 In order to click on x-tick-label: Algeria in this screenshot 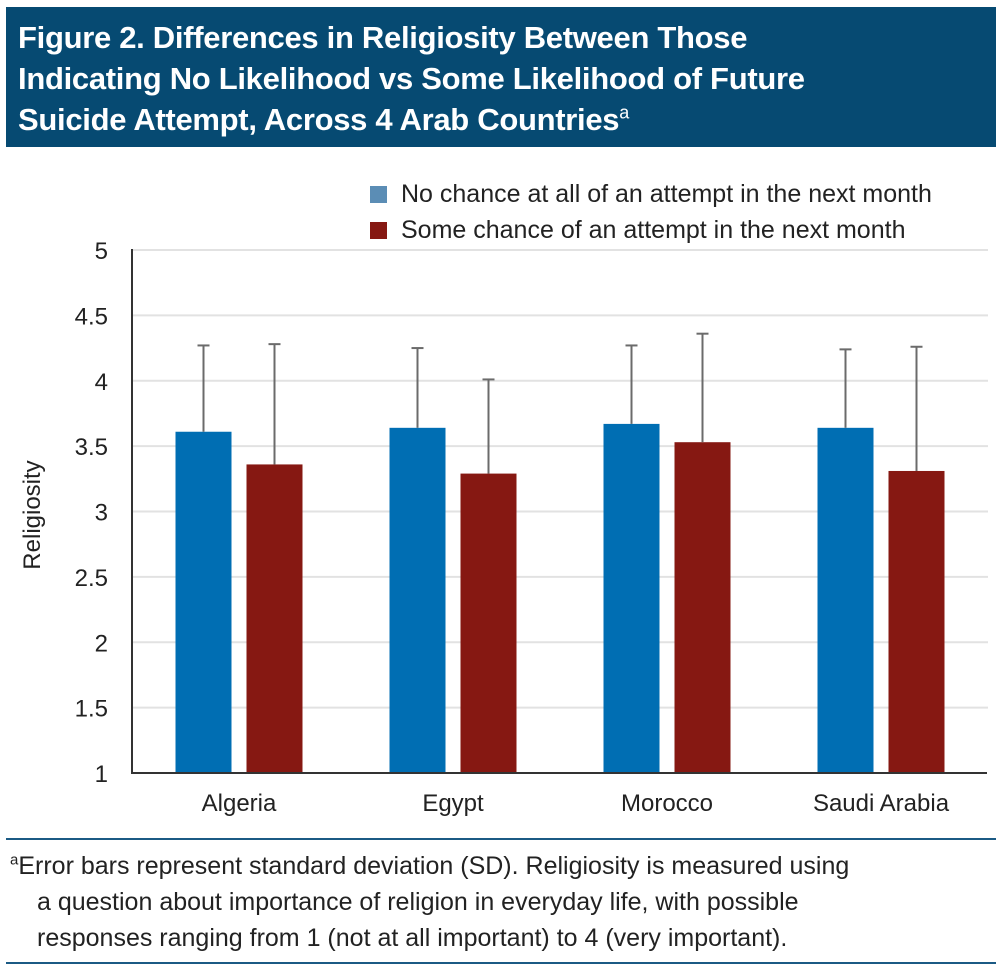, I will do `click(239, 803)`.